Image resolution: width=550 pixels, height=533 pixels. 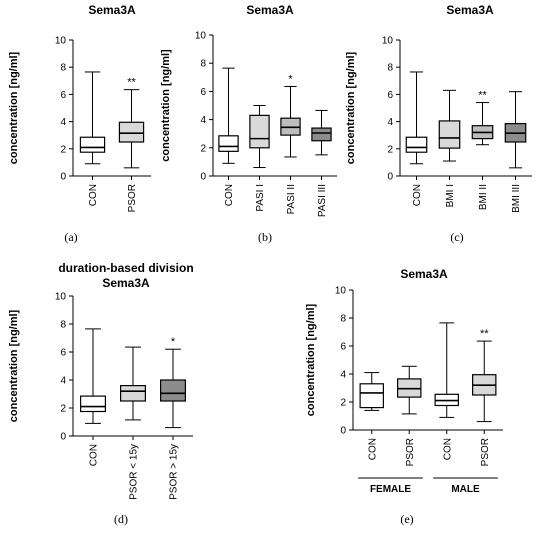 I want to click on group-label: MALE, so click(x=465, y=489).